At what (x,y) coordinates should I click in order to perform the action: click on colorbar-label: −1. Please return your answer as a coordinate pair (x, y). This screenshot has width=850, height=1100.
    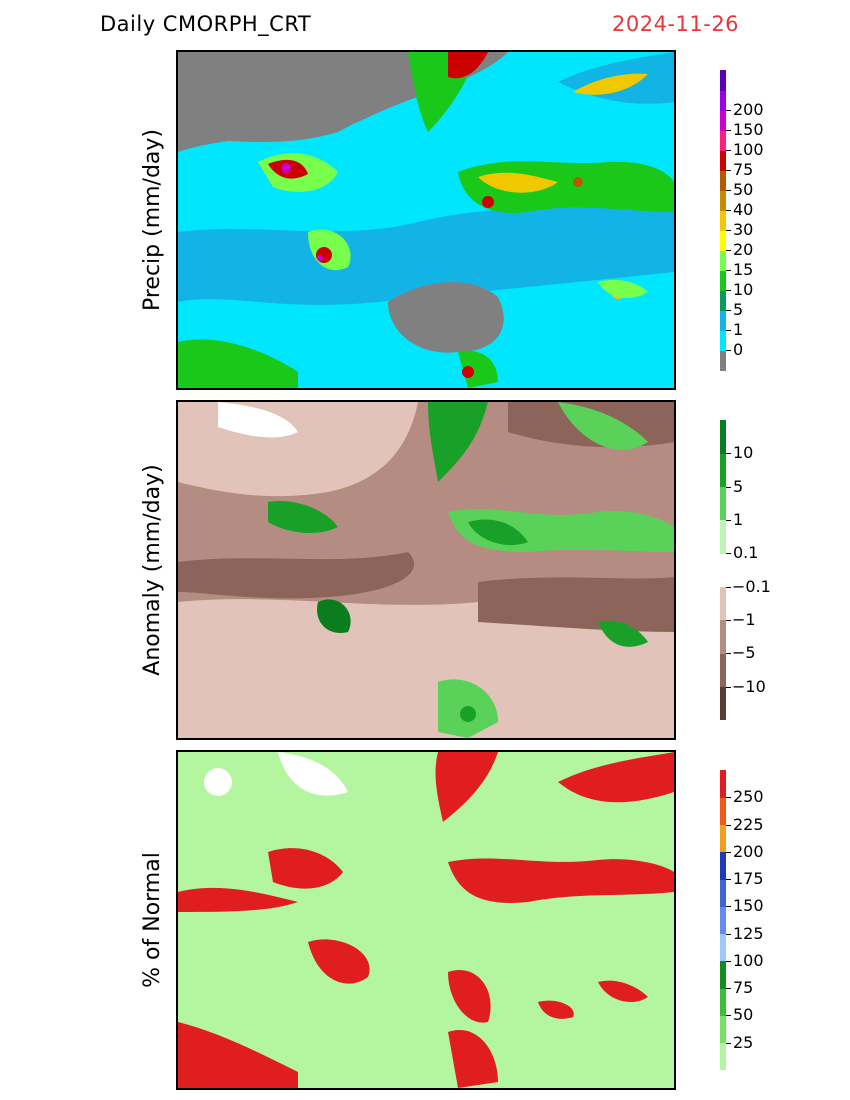
    Looking at the image, I should click on (744, 619).